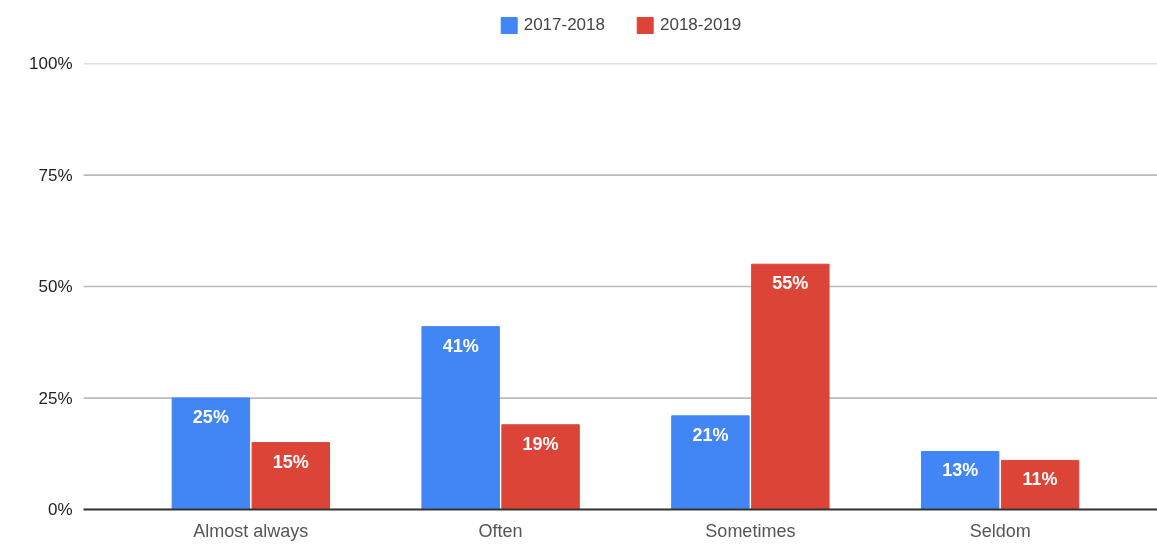 The width and height of the screenshot is (1157, 545). I want to click on data-label: 19%, so click(540, 443).